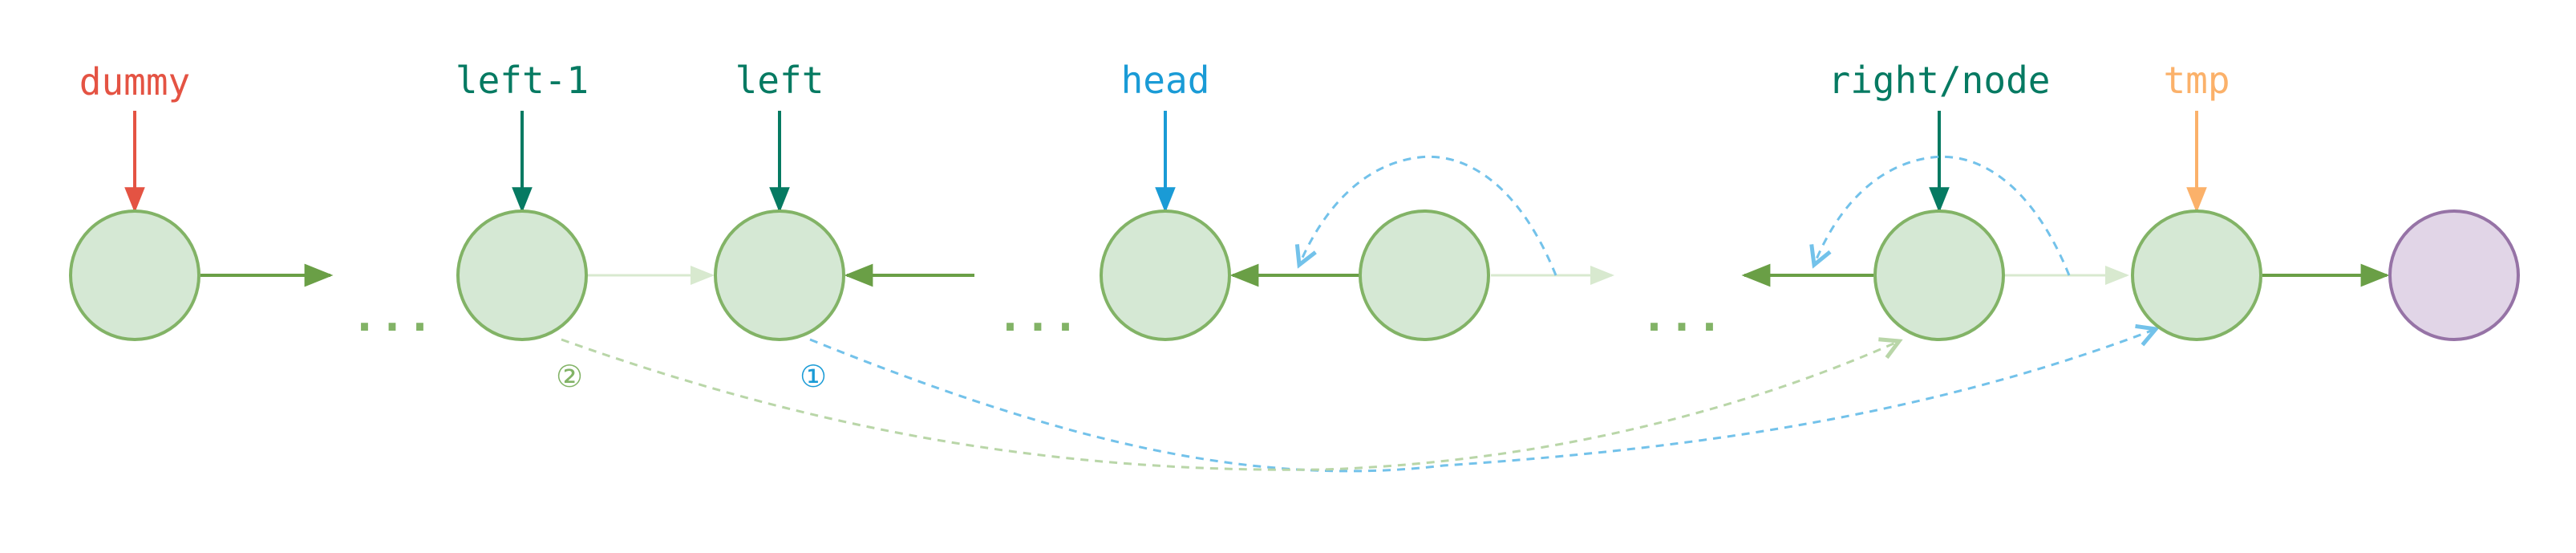  Describe the element at coordinates (2196, 275) in the screenshot. I see `node-tmp` at that location.